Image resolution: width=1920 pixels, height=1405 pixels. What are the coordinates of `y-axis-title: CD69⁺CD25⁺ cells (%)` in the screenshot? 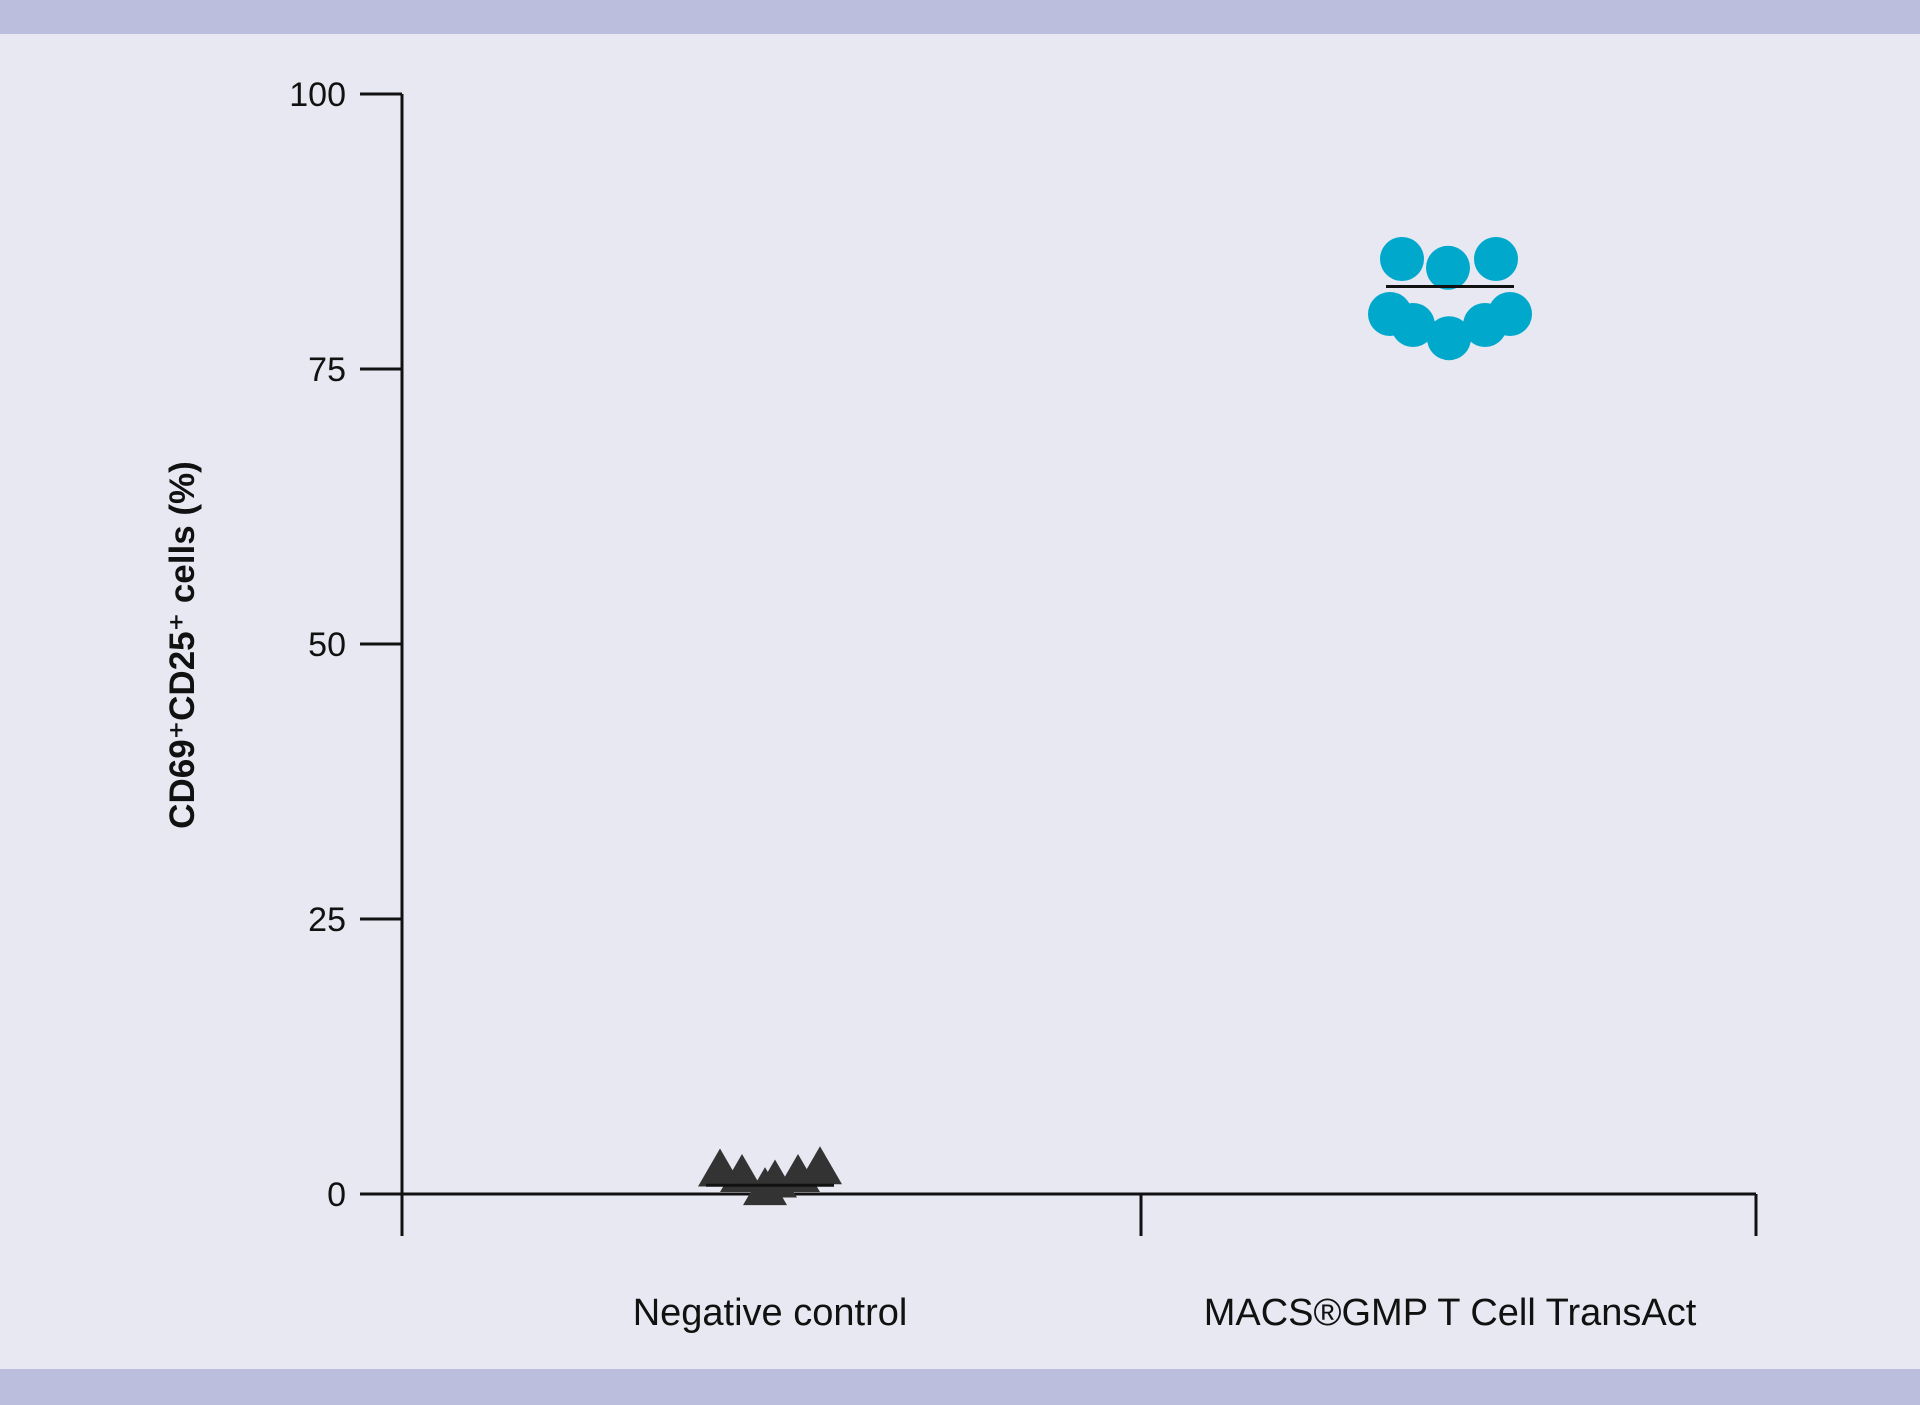 It's located at (182, 645).